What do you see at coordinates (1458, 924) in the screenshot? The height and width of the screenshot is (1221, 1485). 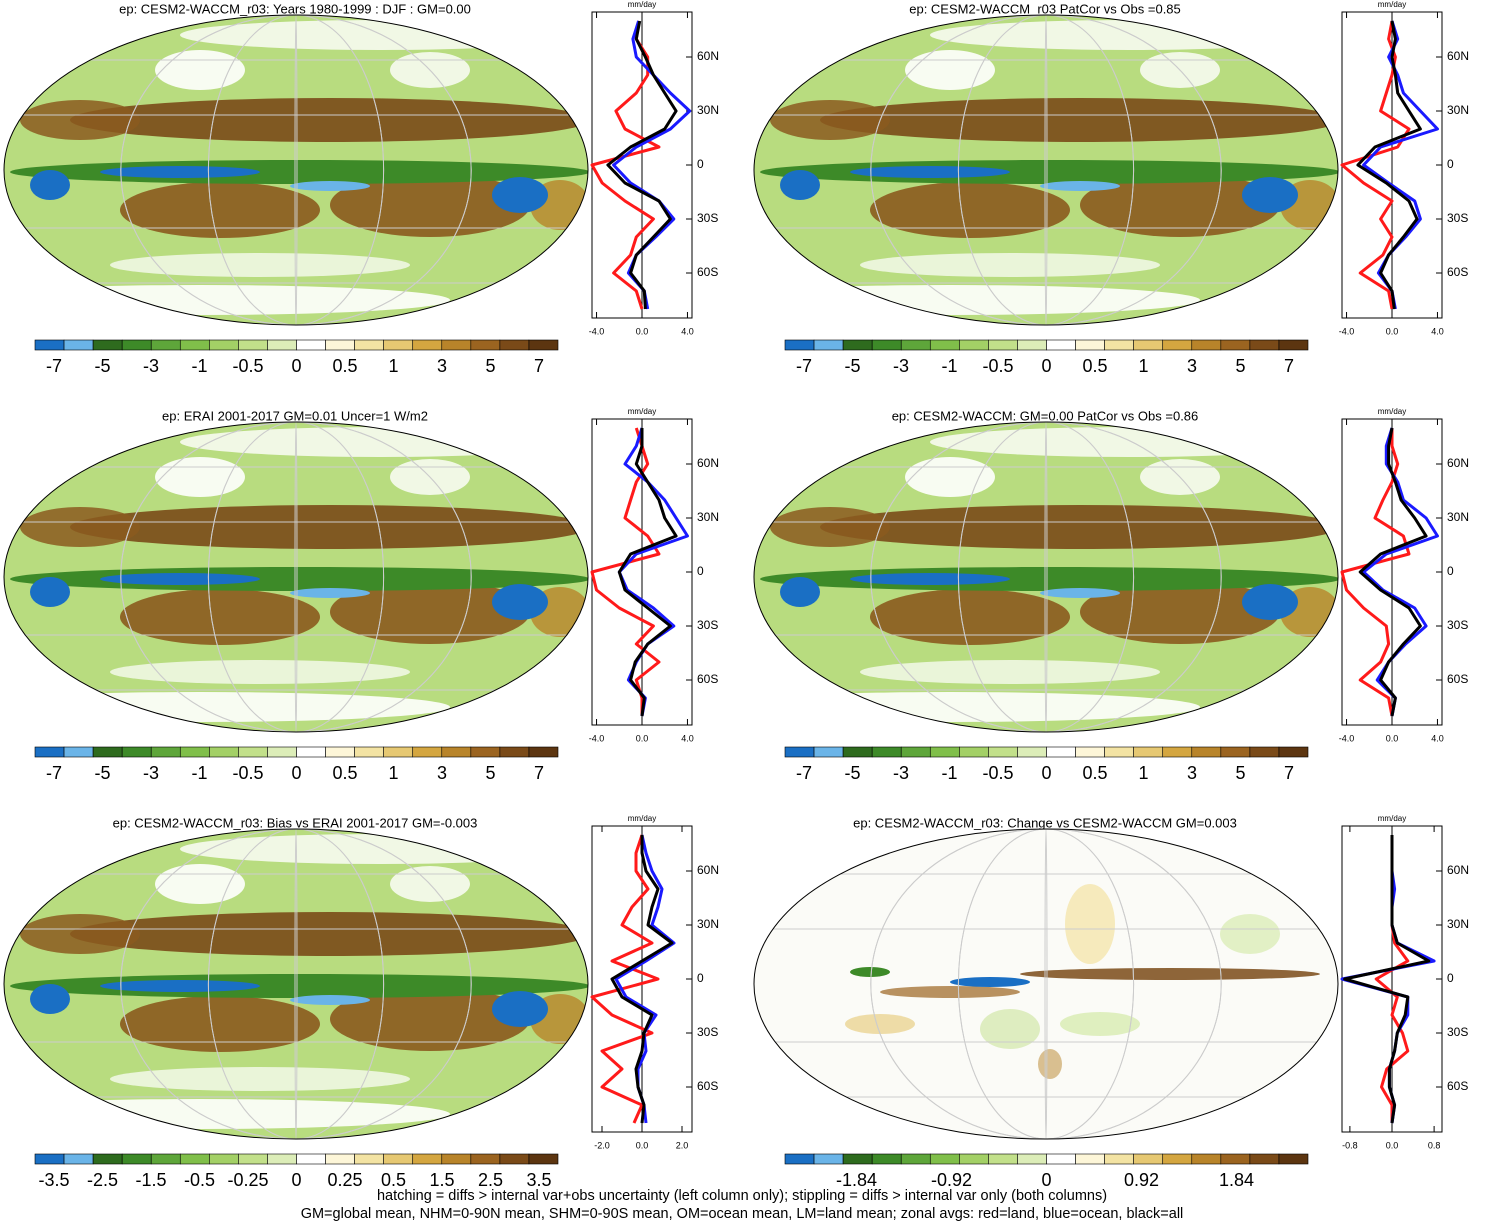 I see `y-tick-label: 30N` at bounding box center [1458, 924].